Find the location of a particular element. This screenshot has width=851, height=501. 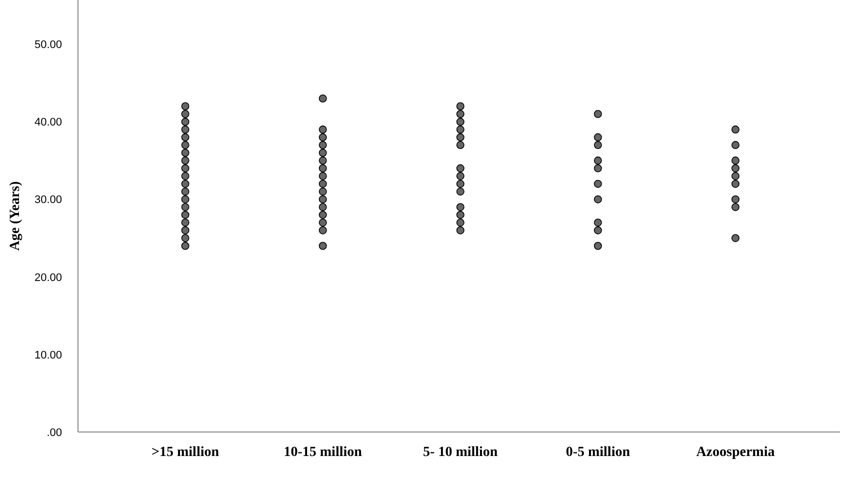

x-tick-label: 10-15 million is located at coordinates (323, 452).